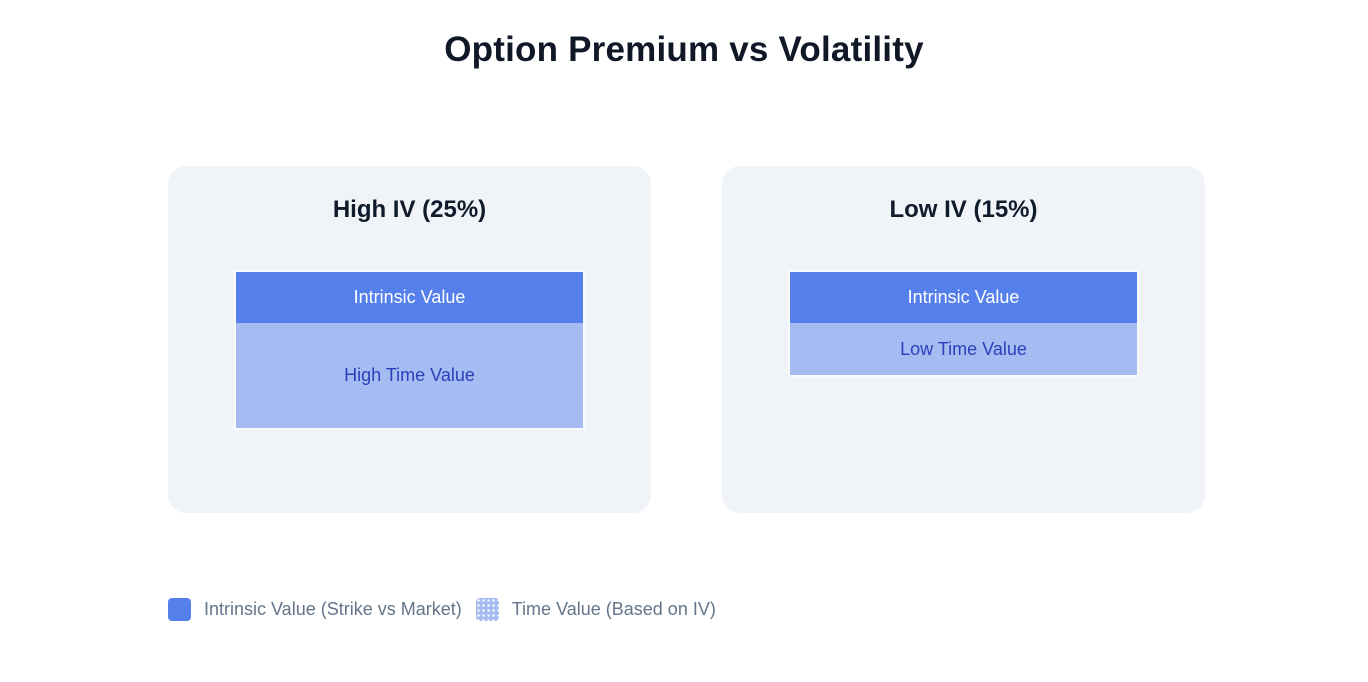 The width and height of the screenshot is (1368, 682). I want to click on low-iv-time-label: Low Time Value, so click(963, 348).